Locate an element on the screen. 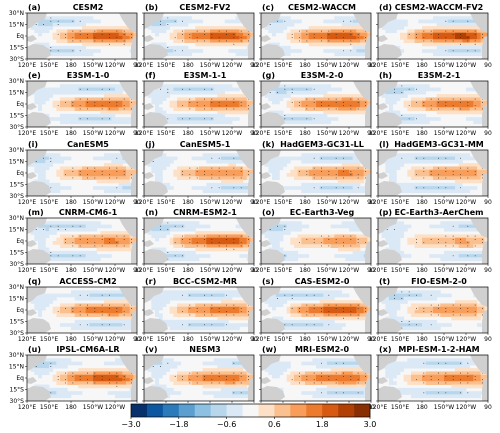  x-tick-label: 150°E is located at coordinates (283, 202).